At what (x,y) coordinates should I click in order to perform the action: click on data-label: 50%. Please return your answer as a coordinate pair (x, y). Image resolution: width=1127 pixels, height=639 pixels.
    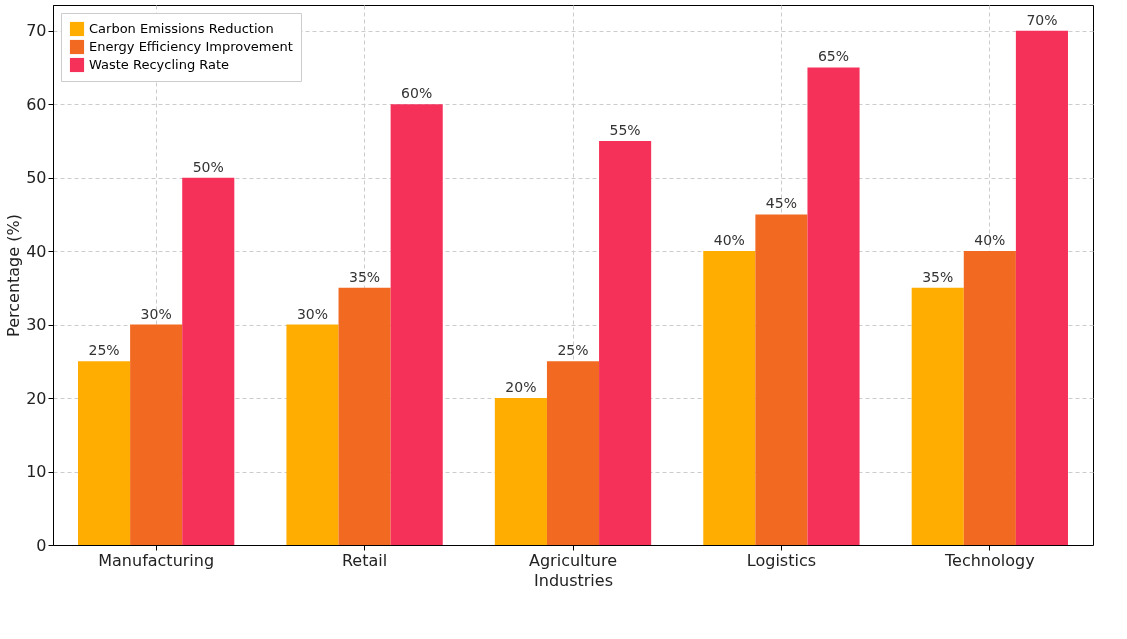
    Looking at the image, I should click on (208, 166).